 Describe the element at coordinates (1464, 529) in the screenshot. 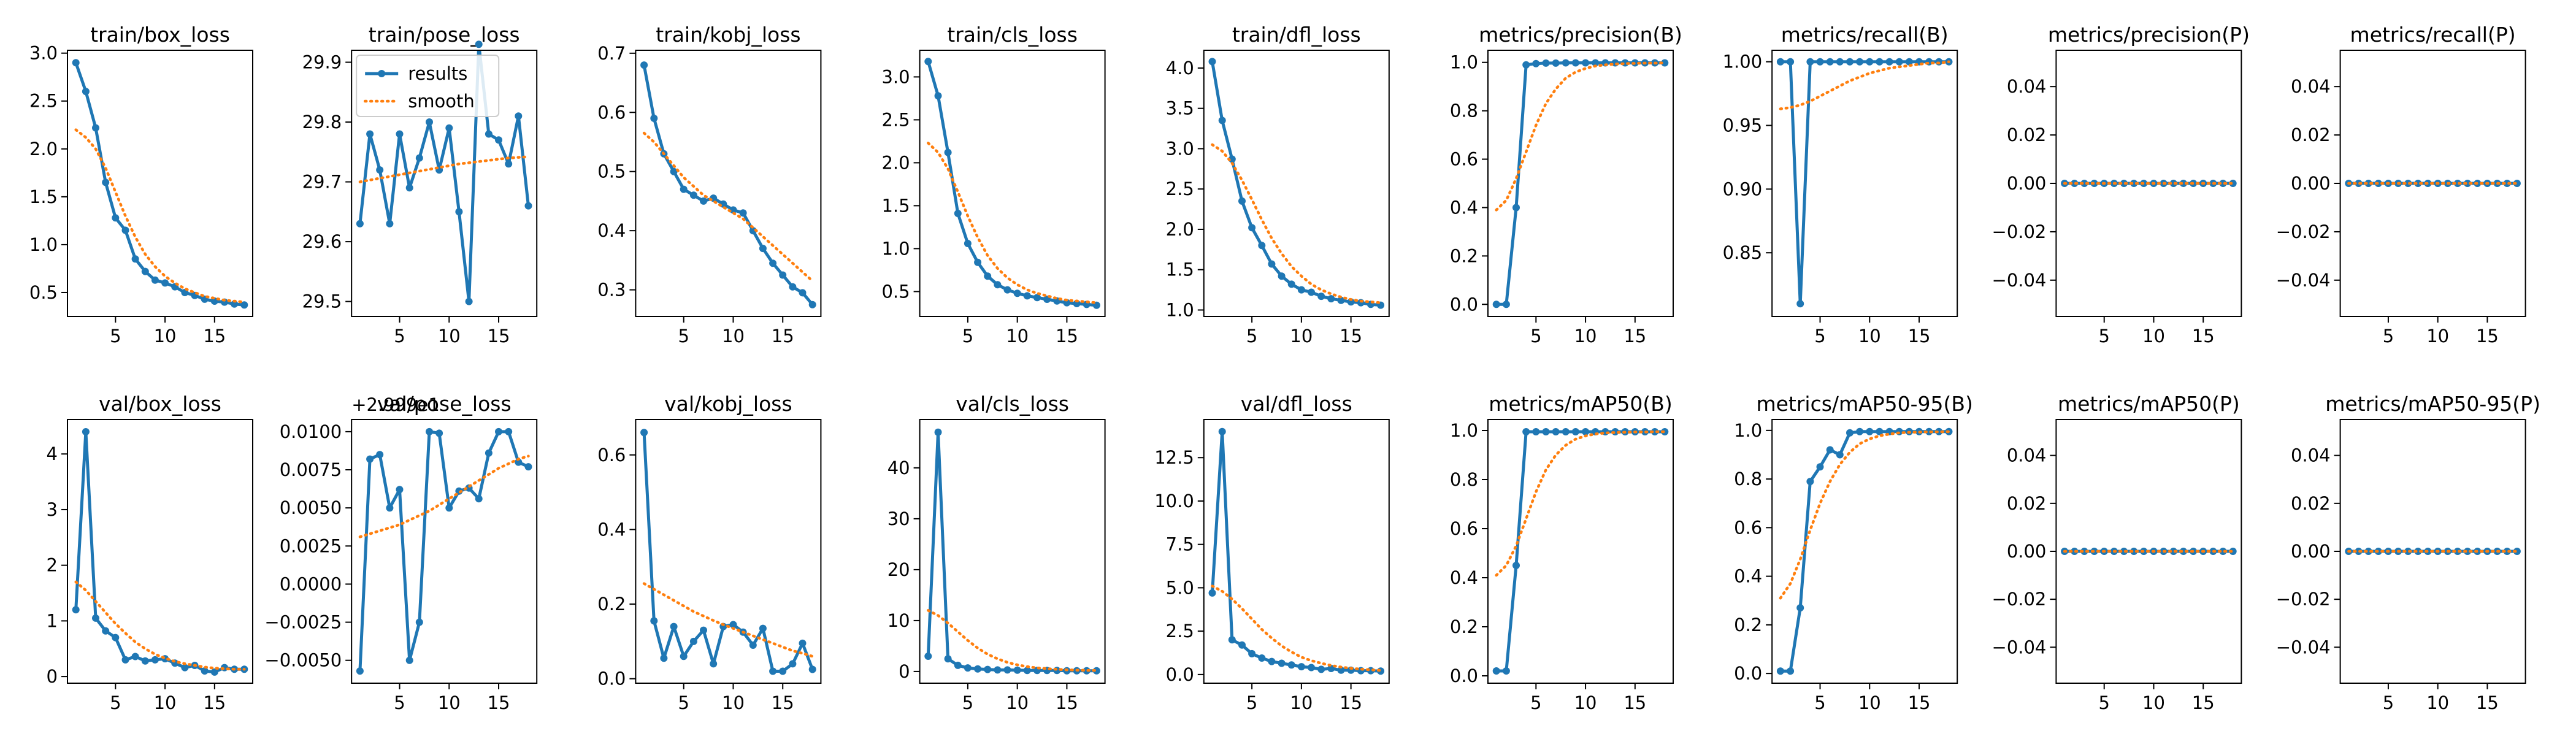

I see `y-tick-label: 0.6` at that location.